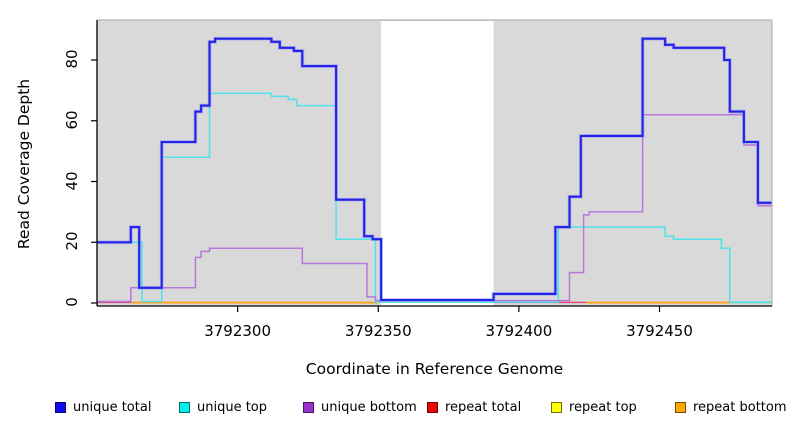 This screenshot has height=432, width=792. Describe the element at coordinates (434, 369) in the screenshot. I see `x-axis-title: Coordinate in Reference Genome` at that location.